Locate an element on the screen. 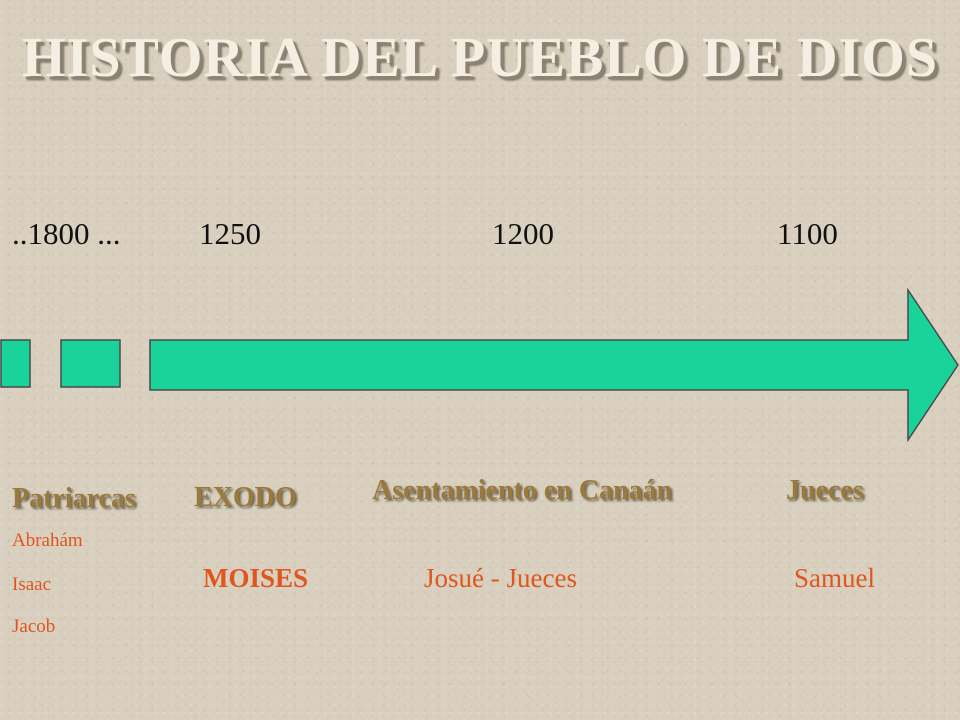  heading-asentamiento: Asentamiento en Canaán is located at coordinates (522, 490).